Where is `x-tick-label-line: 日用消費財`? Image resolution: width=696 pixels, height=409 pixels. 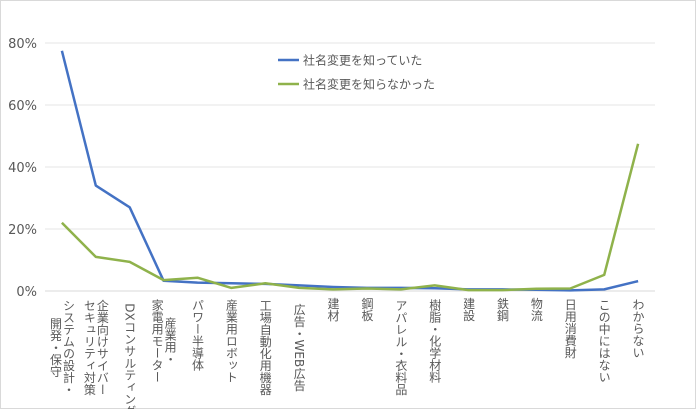 x-tick-label-line: 日用消費財 is located at coordinates (570, 329).